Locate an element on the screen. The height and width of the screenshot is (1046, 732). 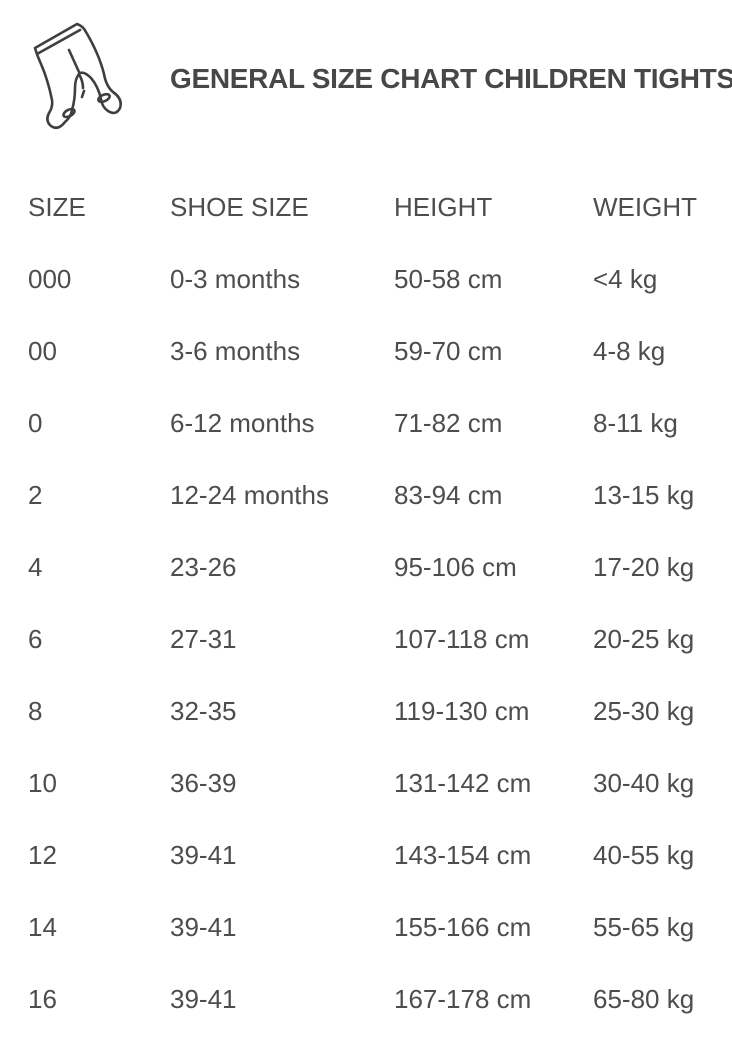
cell-shoe-size: 12-24 months is located at coordinates (249, 495).